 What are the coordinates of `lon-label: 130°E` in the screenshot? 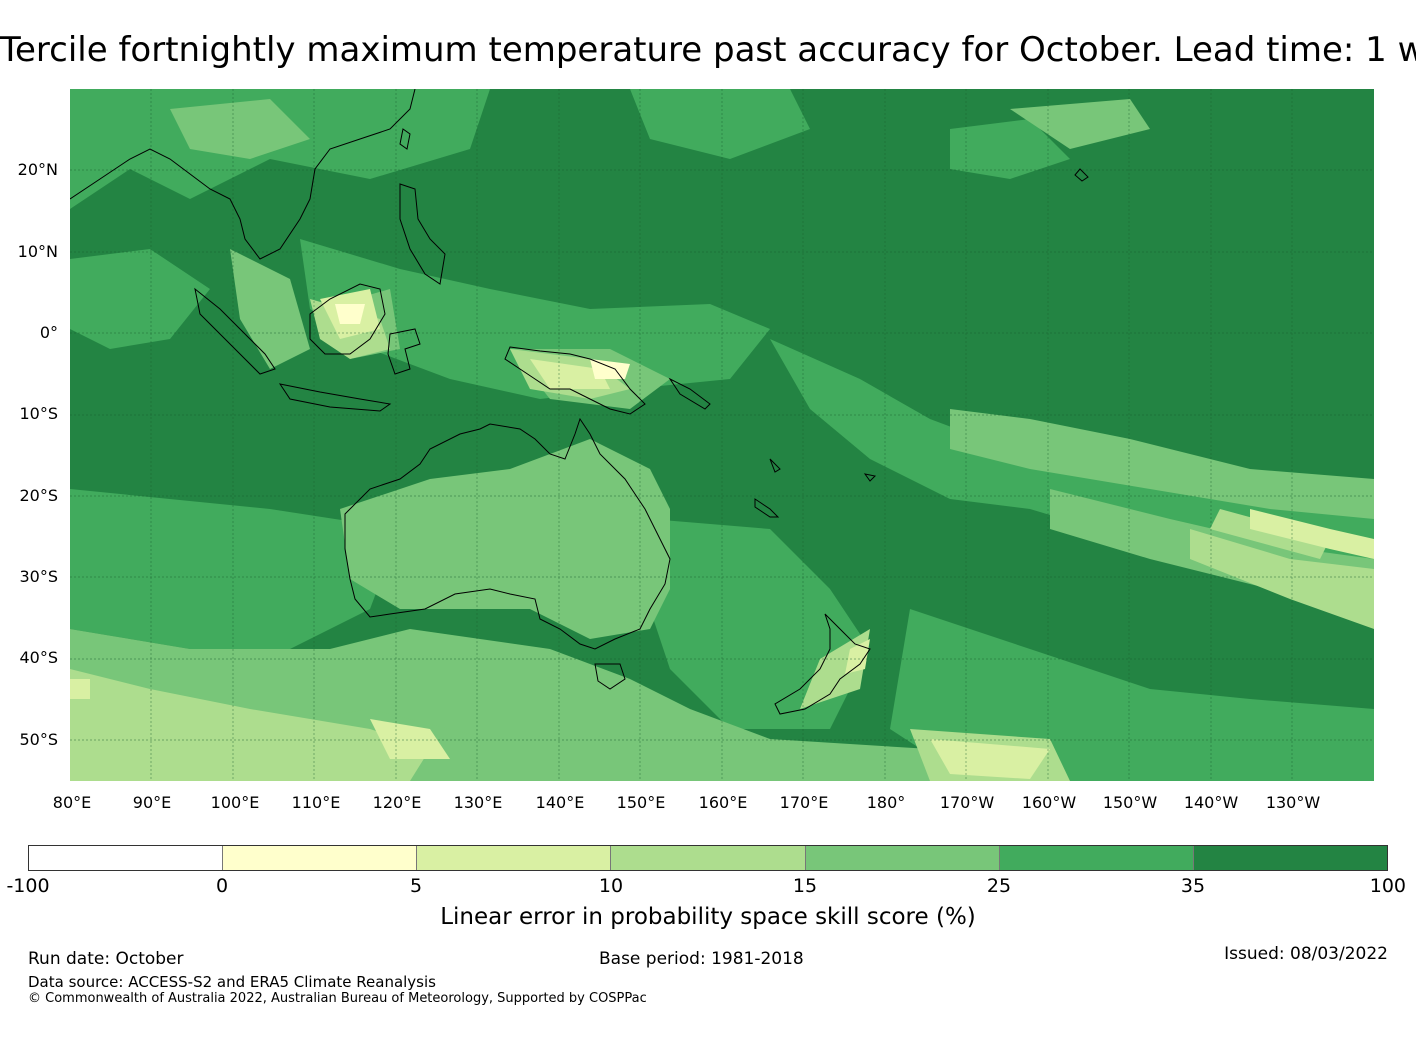 It's located at (478, 802).